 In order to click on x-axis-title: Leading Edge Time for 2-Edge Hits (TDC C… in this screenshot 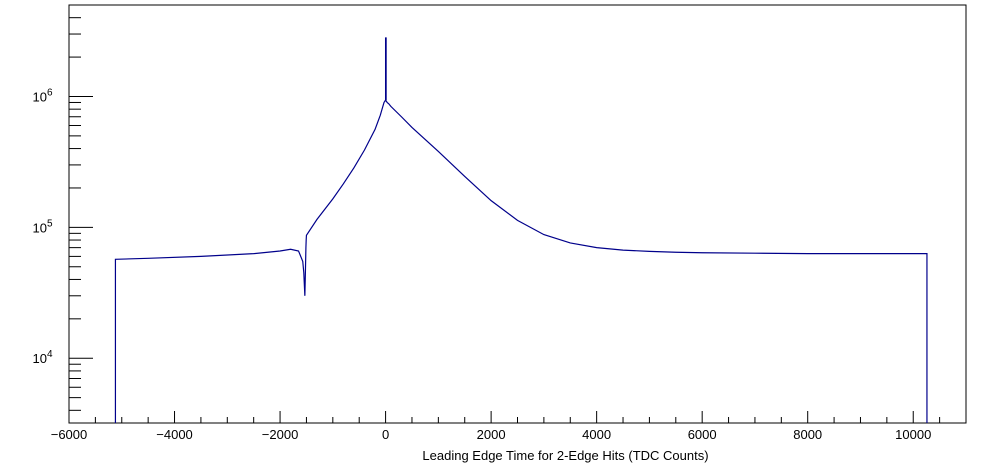, I will do `click(565, 455)`.